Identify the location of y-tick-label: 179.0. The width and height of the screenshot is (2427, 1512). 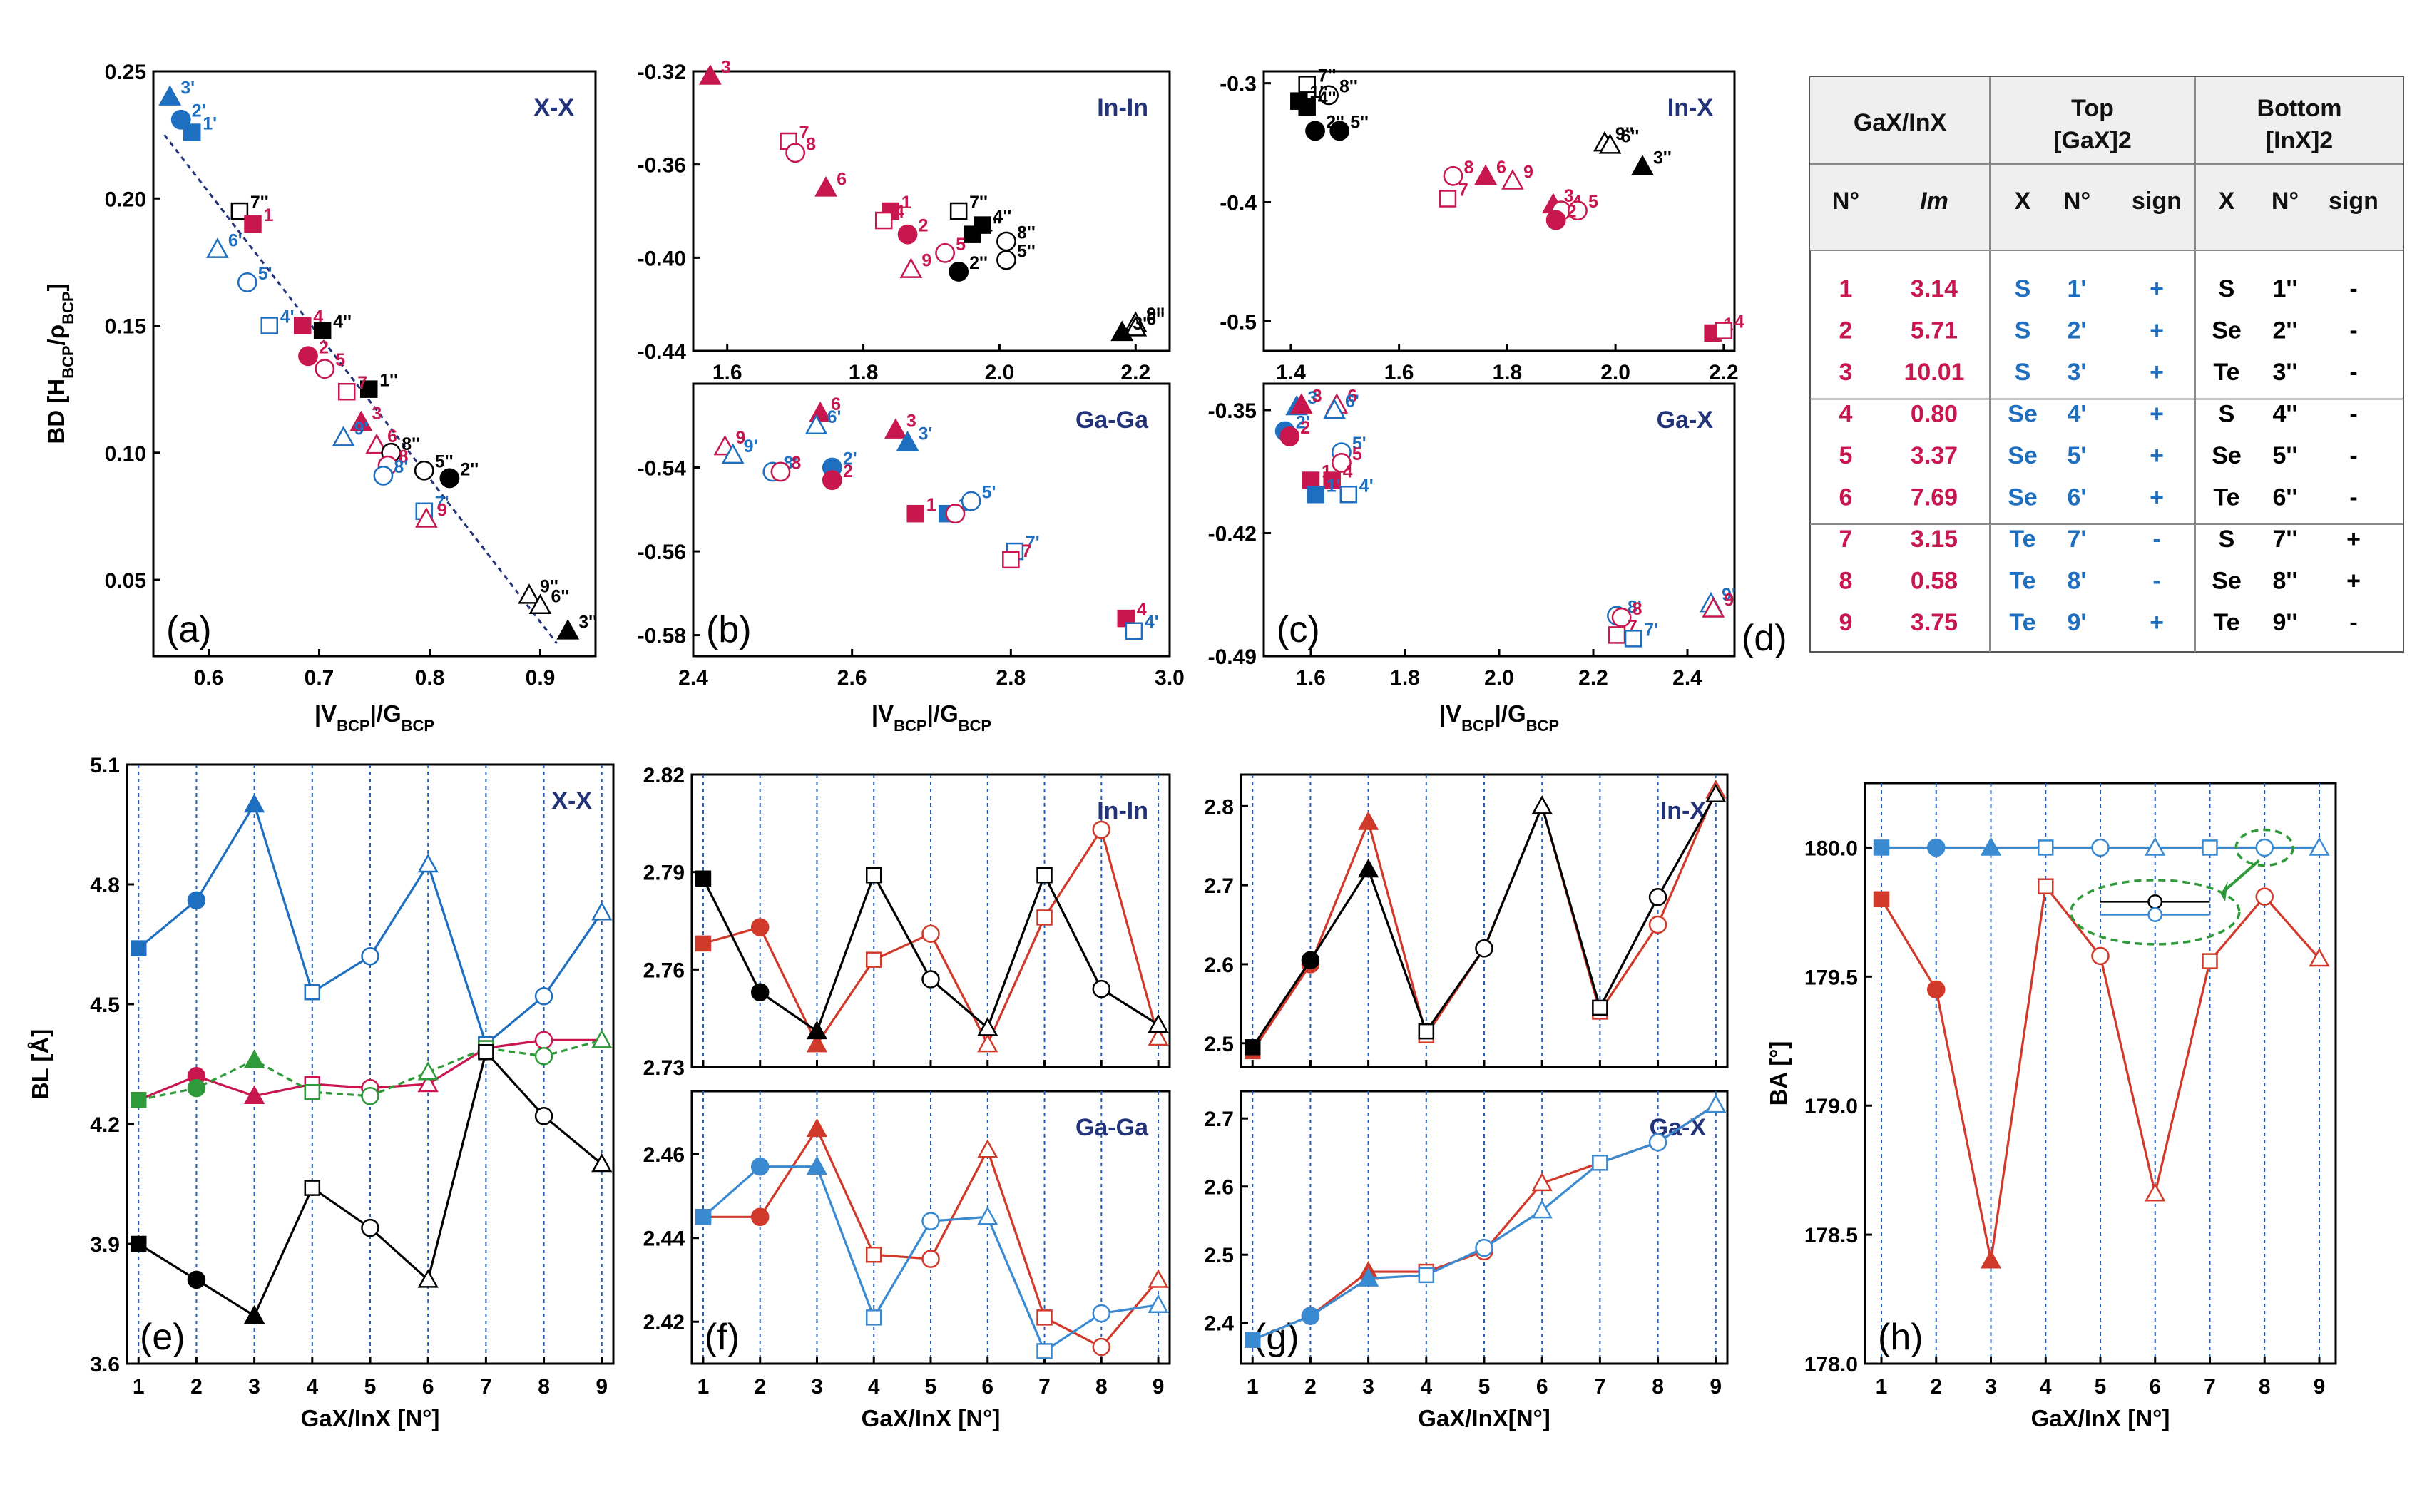
(1831, 1106).